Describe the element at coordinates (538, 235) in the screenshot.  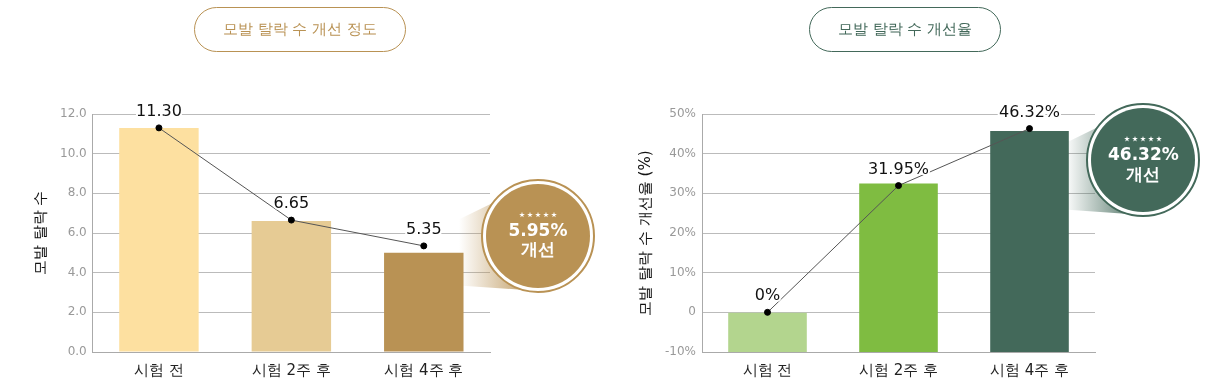
I see `badge: 5.95% 개선` at that location.